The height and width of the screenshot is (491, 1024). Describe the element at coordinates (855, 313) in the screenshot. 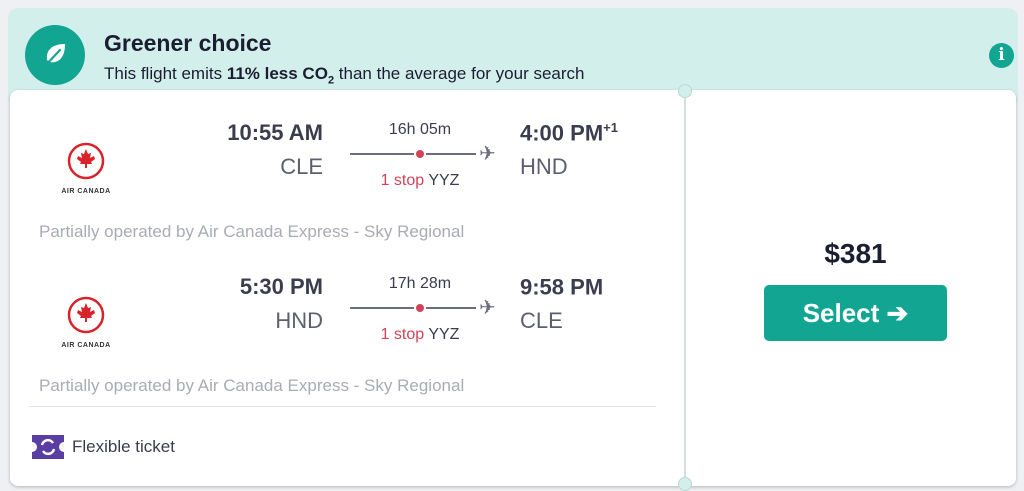

I see `select-button: Select ➔` at that location.